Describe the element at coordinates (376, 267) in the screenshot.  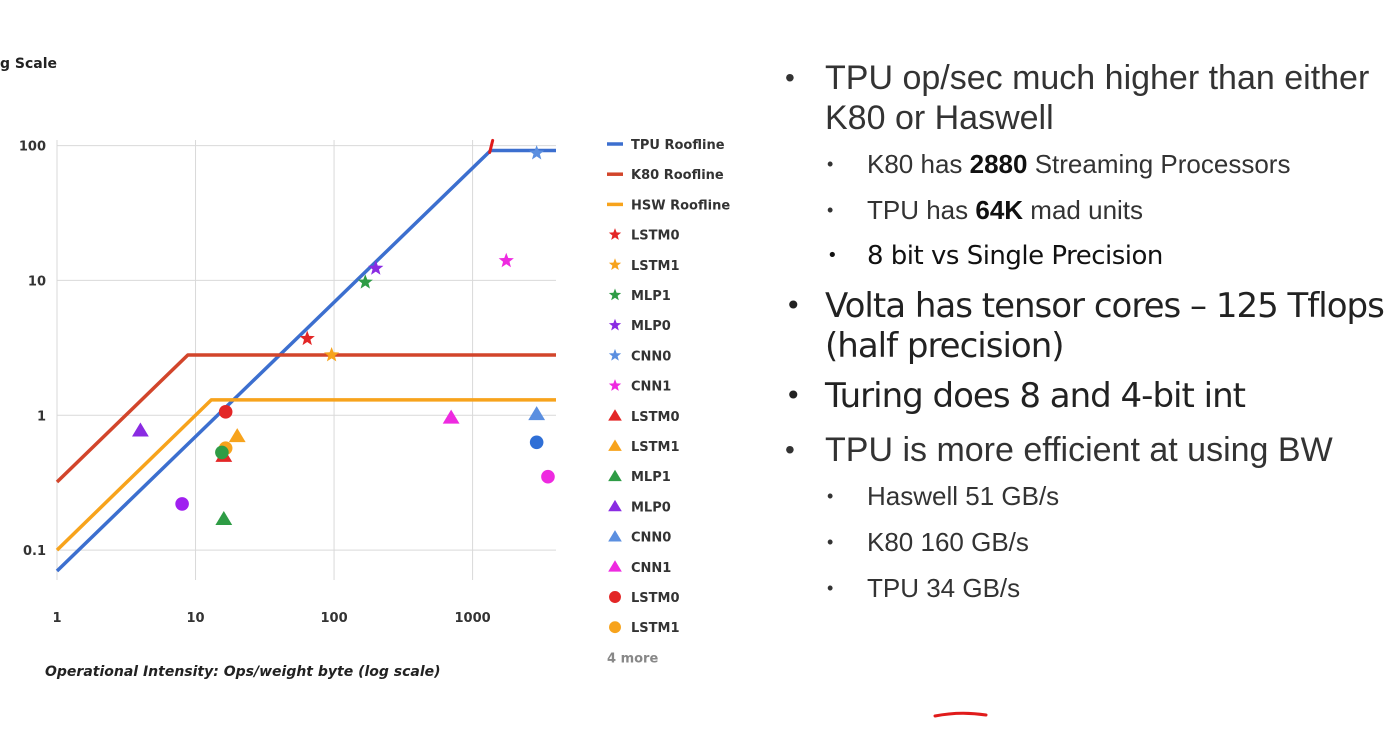
I see `mlp0-star-point` at that location.